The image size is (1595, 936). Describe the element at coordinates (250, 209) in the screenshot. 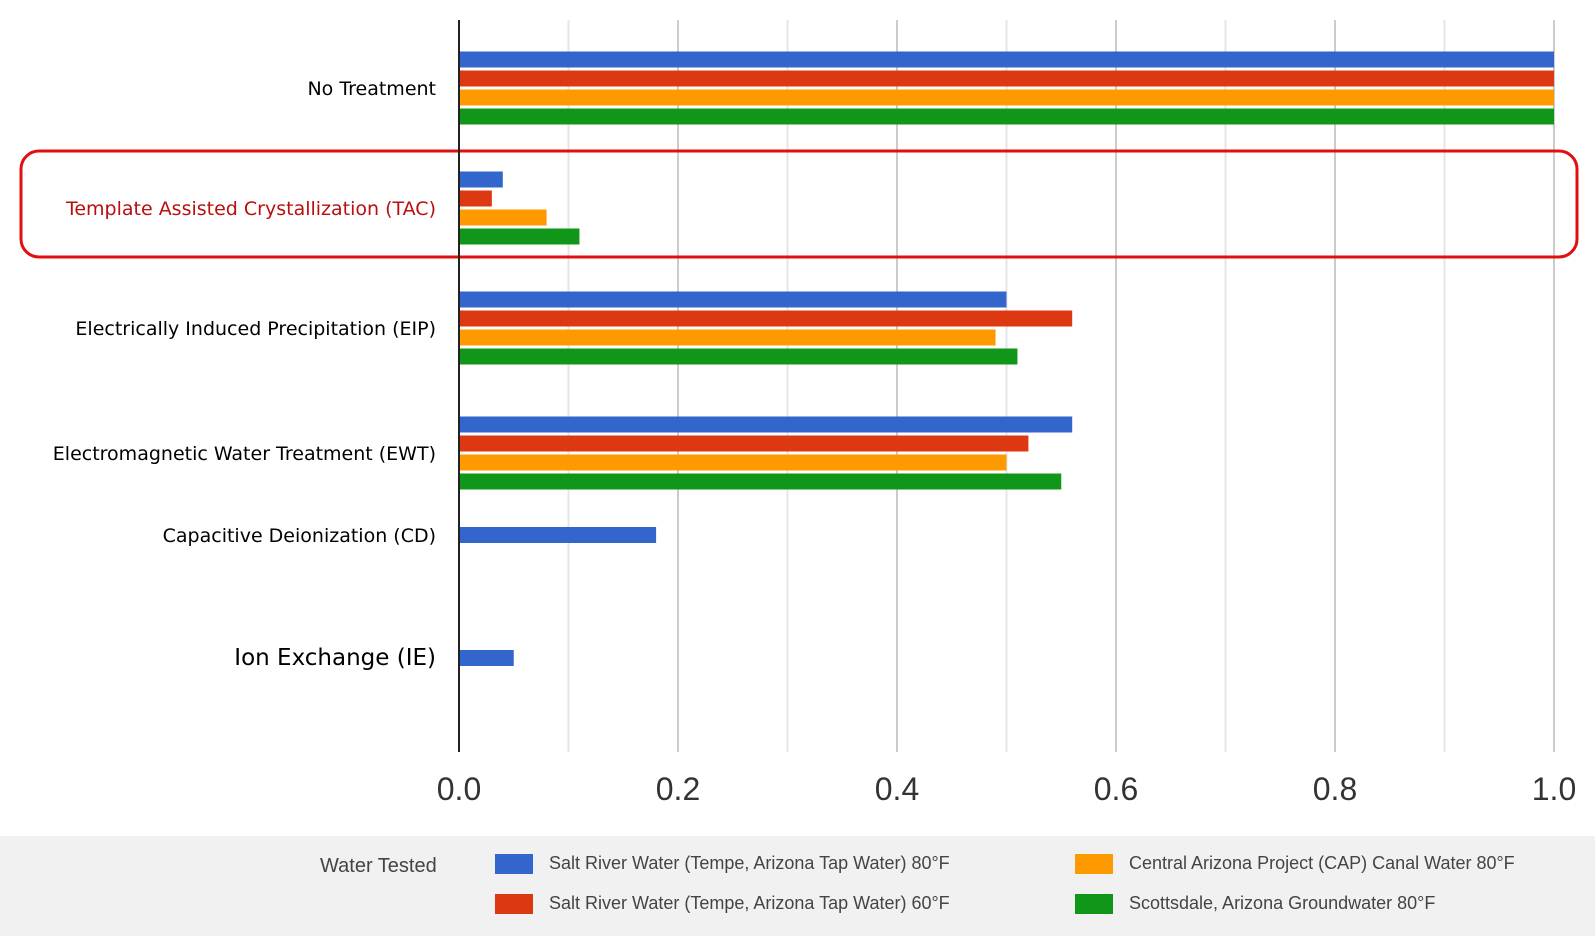

I see `category-label: Template Assisted Crystallization (TAC)` at that location.